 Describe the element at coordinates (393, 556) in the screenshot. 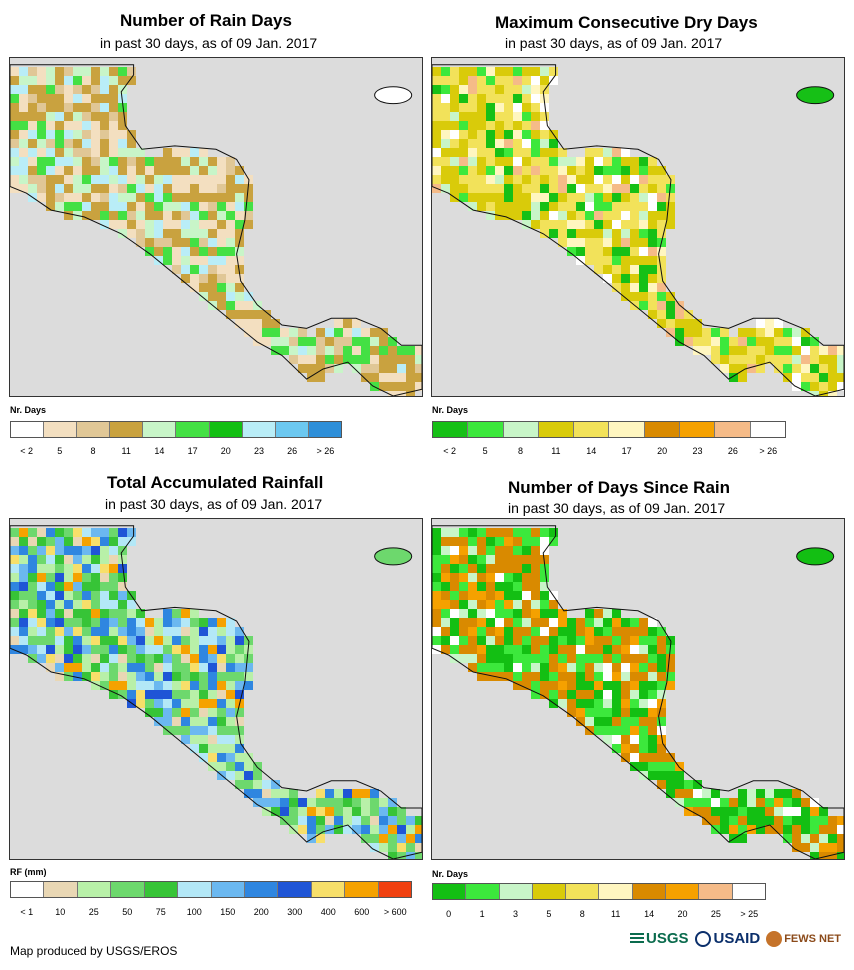

I see `island-jamaica` at that location.